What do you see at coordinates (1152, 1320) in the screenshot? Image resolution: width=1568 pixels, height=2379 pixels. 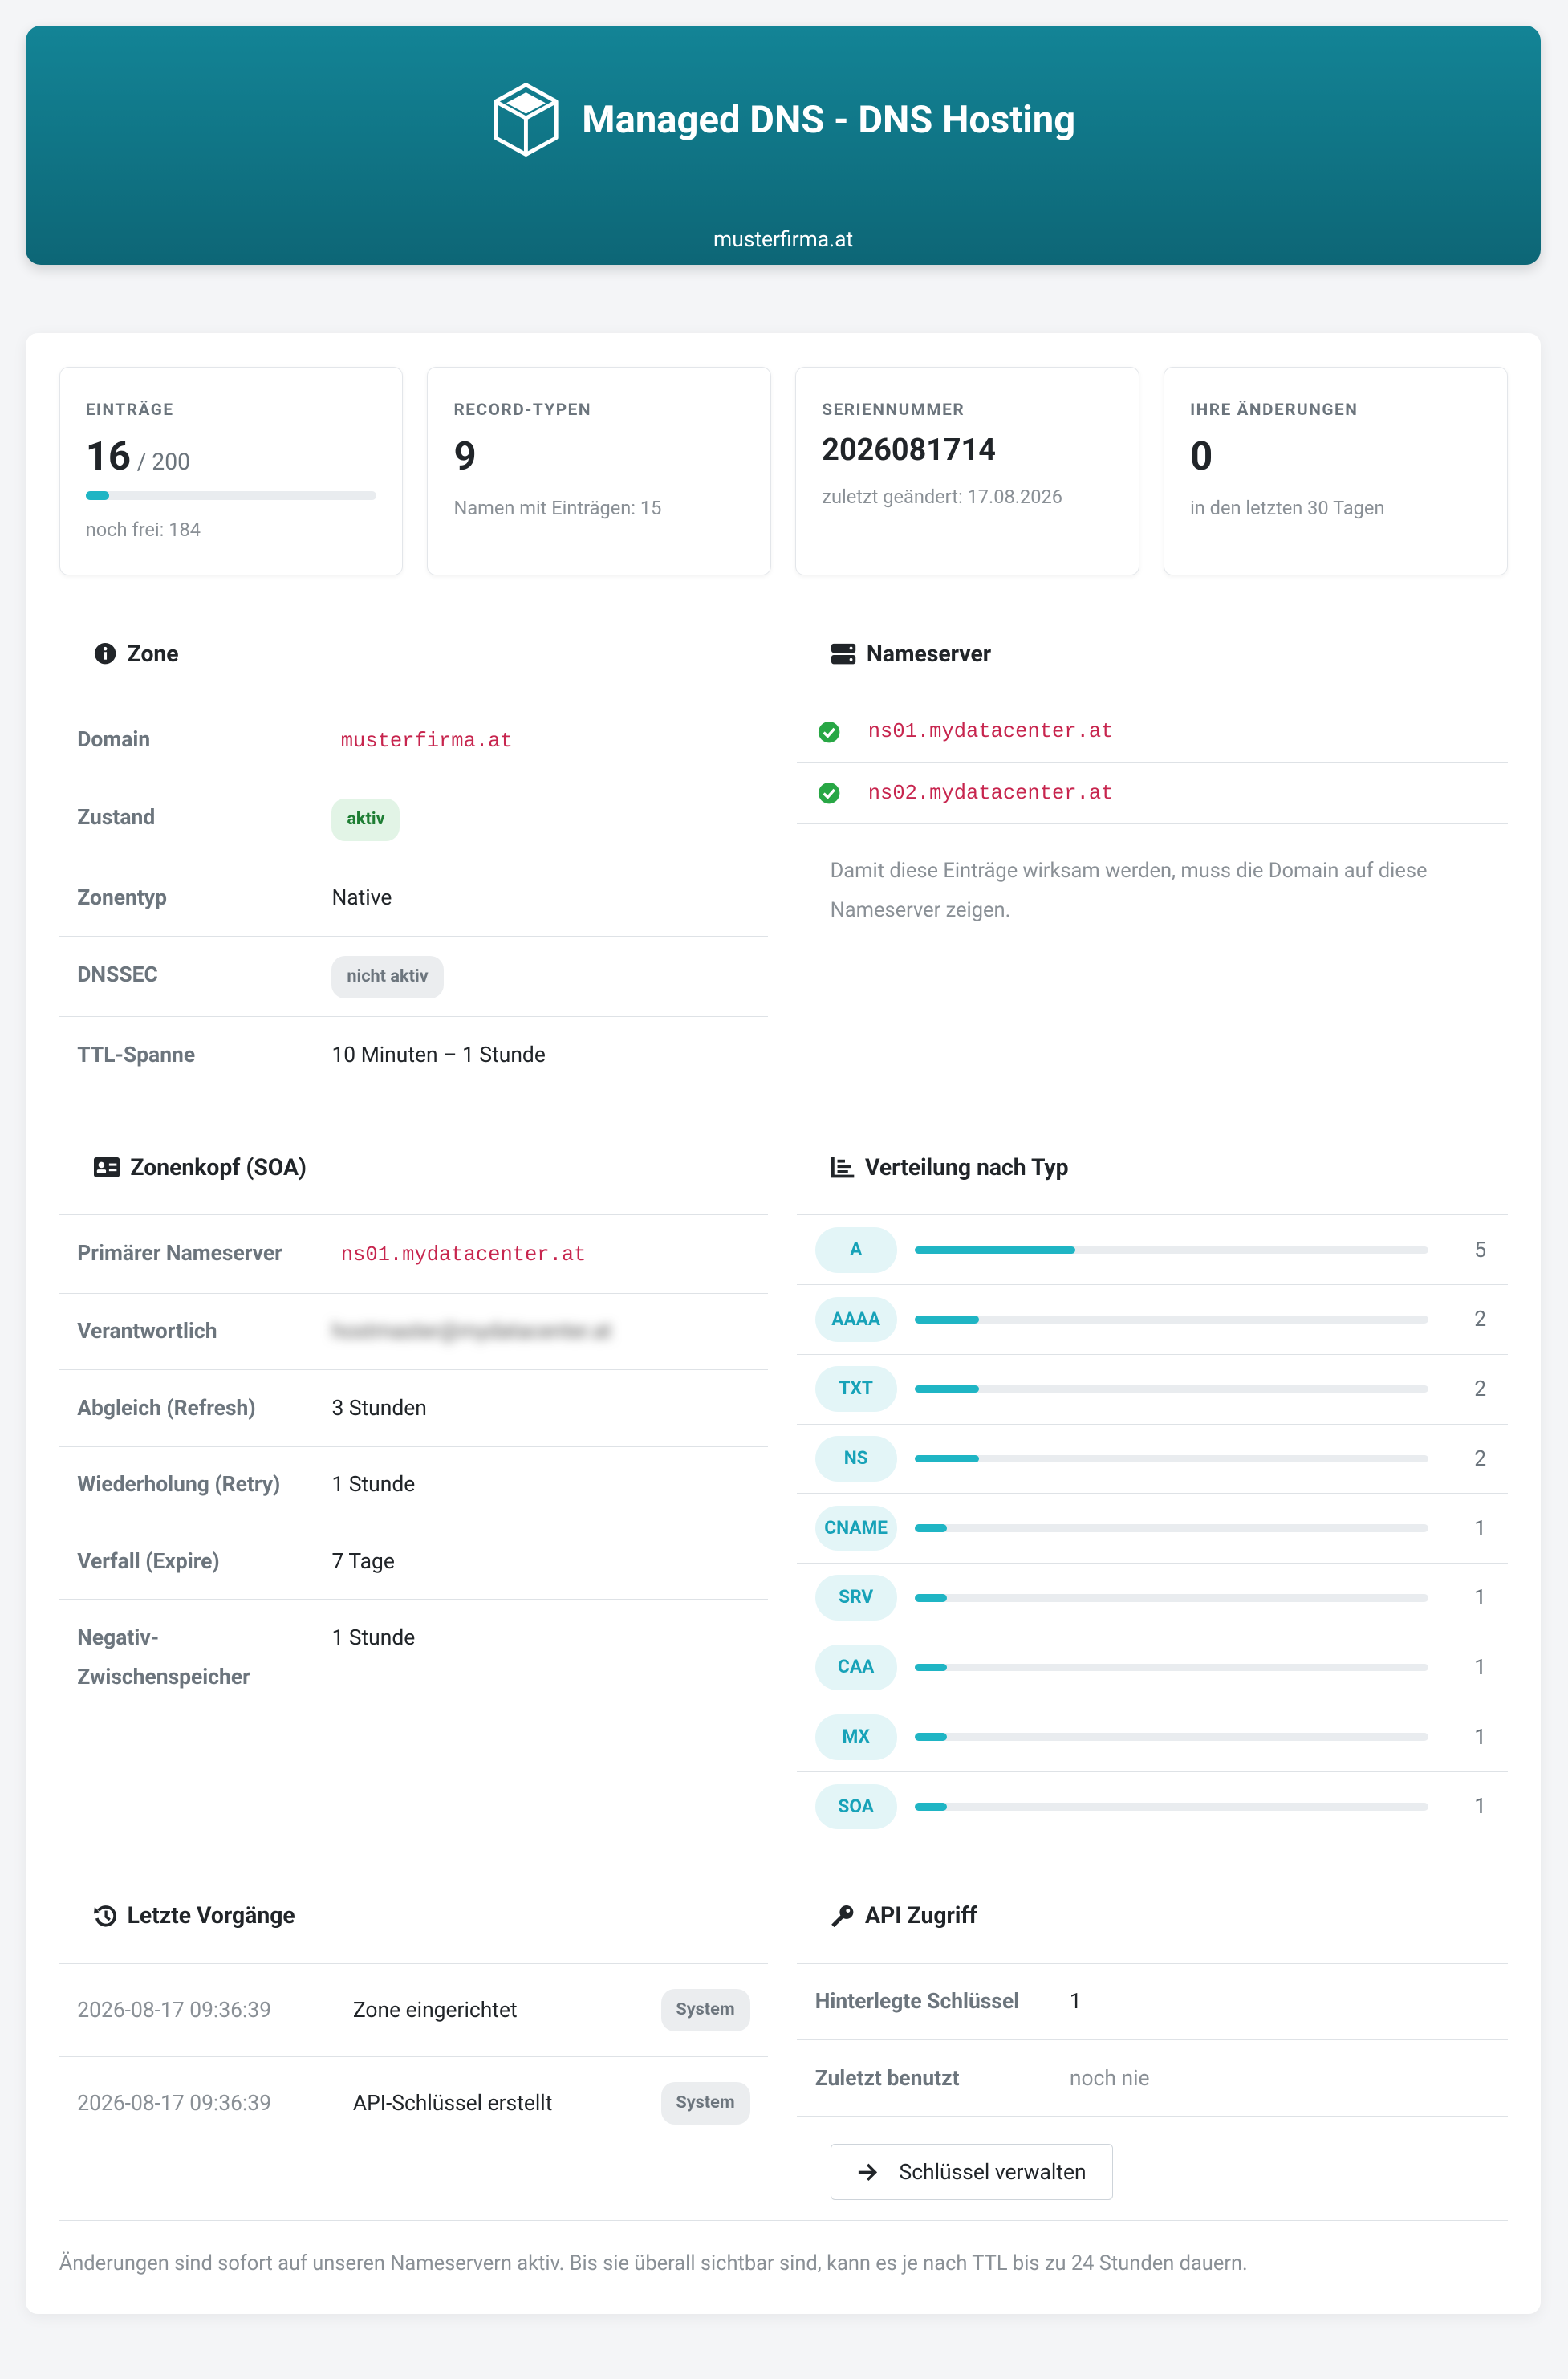 I see `type-row: AAAA 2` at bounding box center [1152, 1320].